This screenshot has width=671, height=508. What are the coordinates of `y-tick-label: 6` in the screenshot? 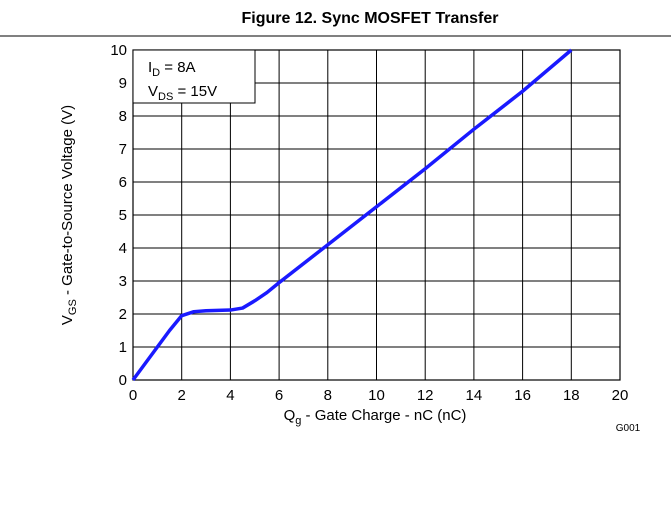 It's located at (123, 182).